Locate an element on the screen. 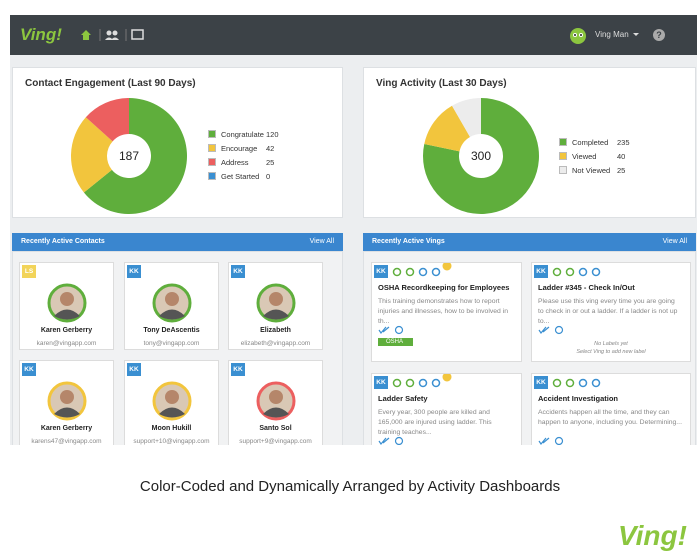  legend-label: Congratulate is located at coordinates (242, 134).